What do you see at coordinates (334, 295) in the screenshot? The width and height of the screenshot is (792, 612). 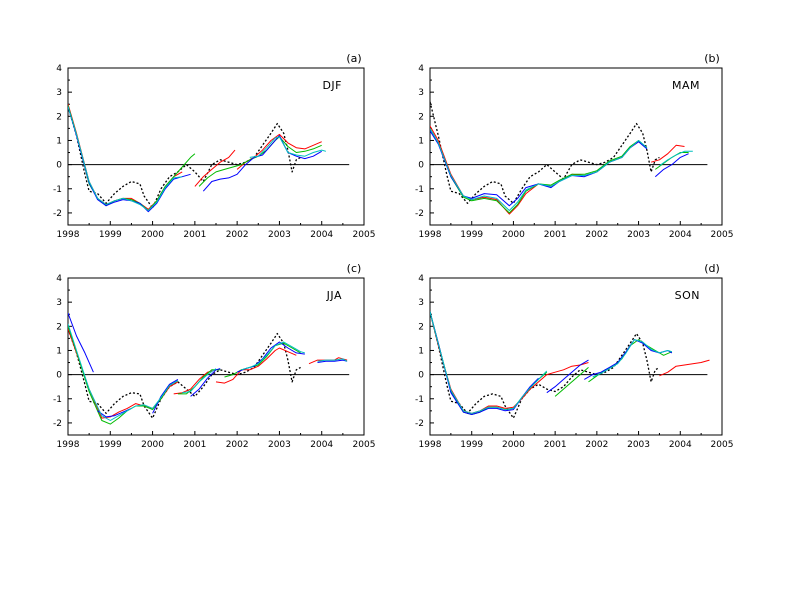 I see `season-label: JJA` at bounding box center [334, 295].